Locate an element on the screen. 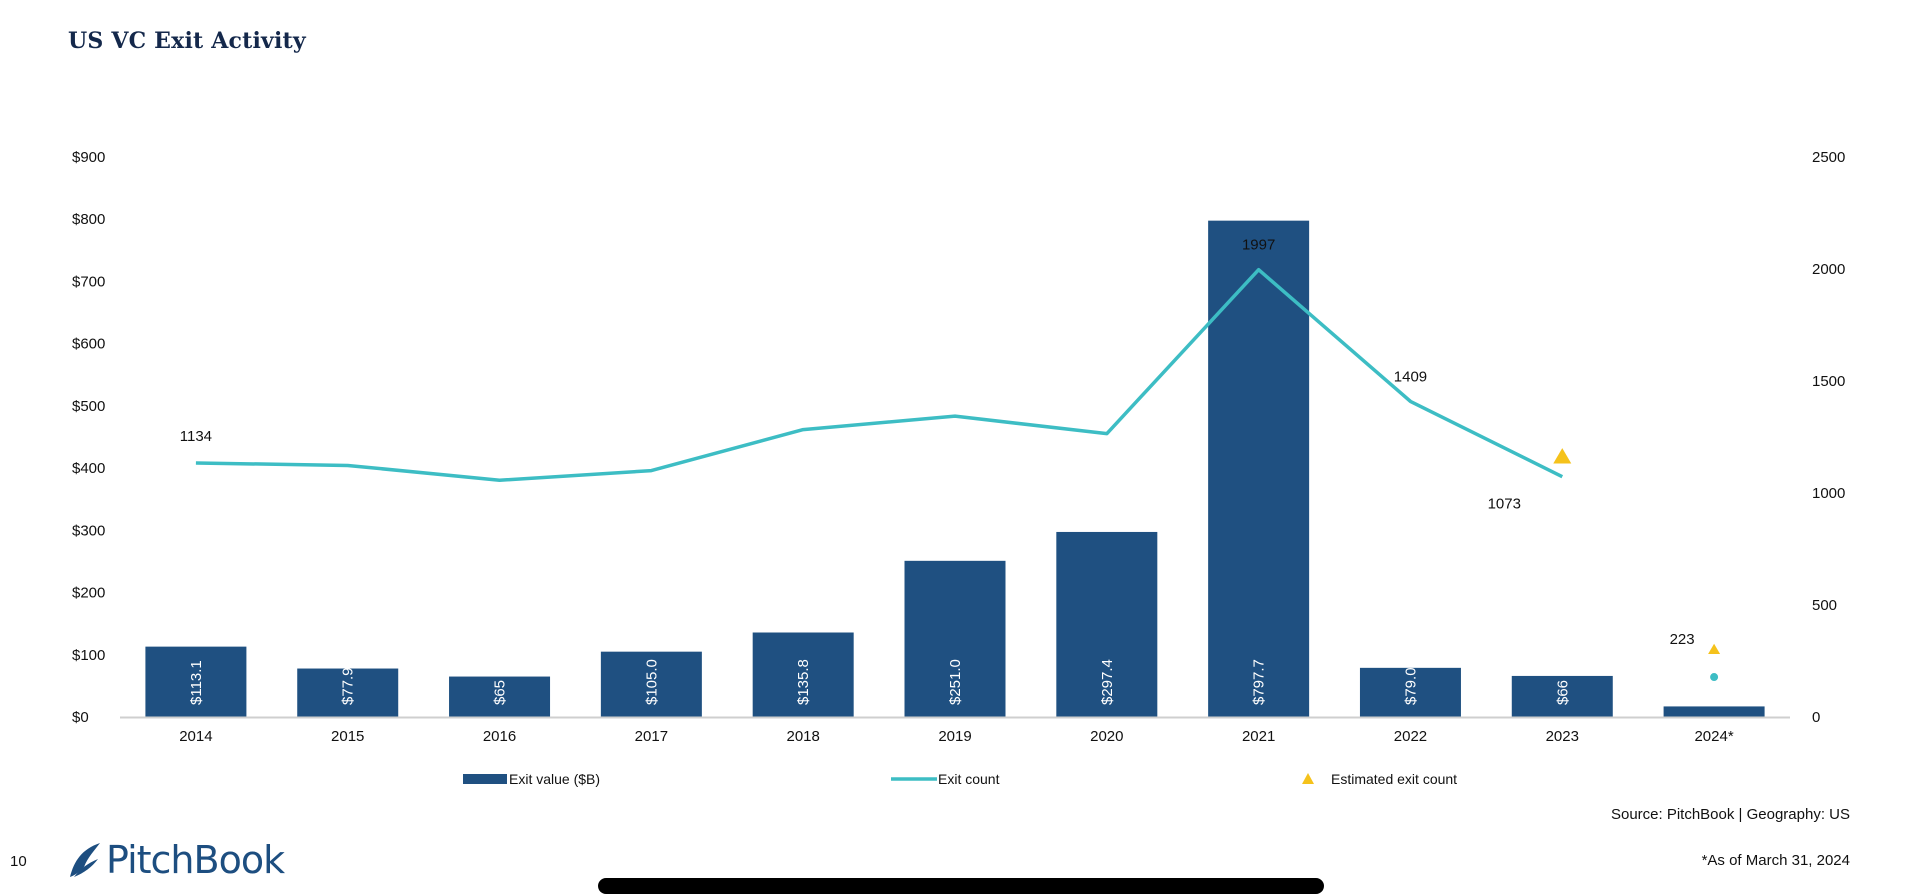 This screenshot has width=1924, height=894. bar-value-label: $297.4 is located at coordinates (1107, 682).